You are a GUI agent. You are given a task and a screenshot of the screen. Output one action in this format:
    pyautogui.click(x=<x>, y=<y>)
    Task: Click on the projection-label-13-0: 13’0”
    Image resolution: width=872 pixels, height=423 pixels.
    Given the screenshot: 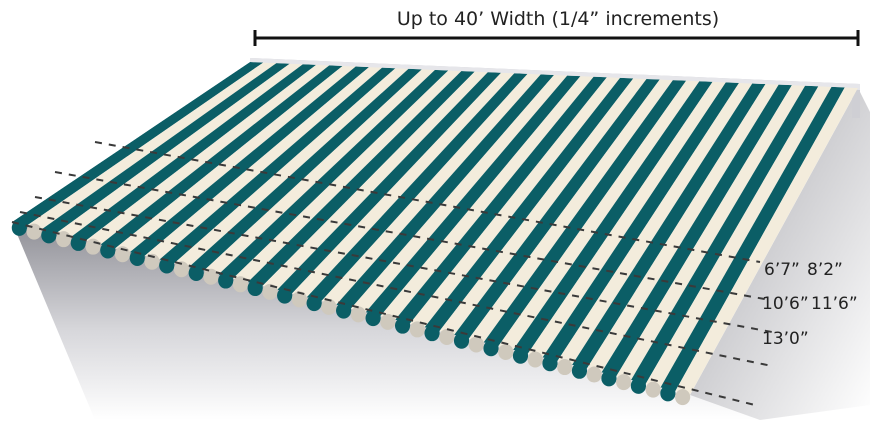 What is the action you would take?
    pyautogui.click(x=785, y=339)
    